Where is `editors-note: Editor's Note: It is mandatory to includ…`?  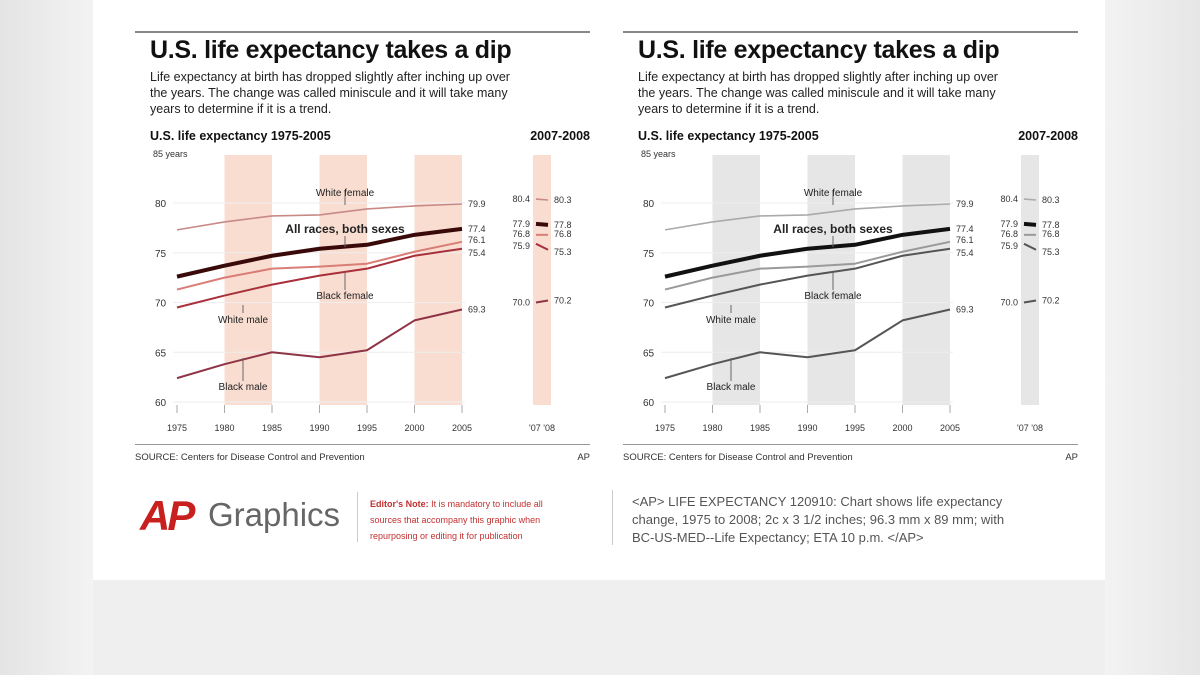
editors-note: Editor's Note: It is mandatory to includ… is located at coordinates (456, 520).